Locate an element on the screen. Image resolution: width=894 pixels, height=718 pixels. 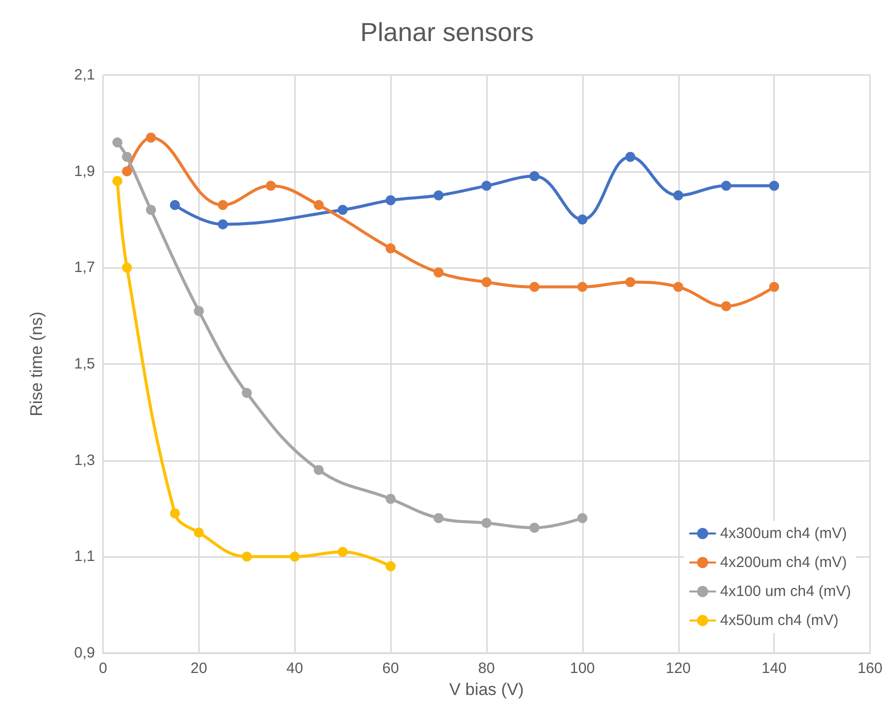
y-tick-label: 2,1 is located at coordinates (84, 75).